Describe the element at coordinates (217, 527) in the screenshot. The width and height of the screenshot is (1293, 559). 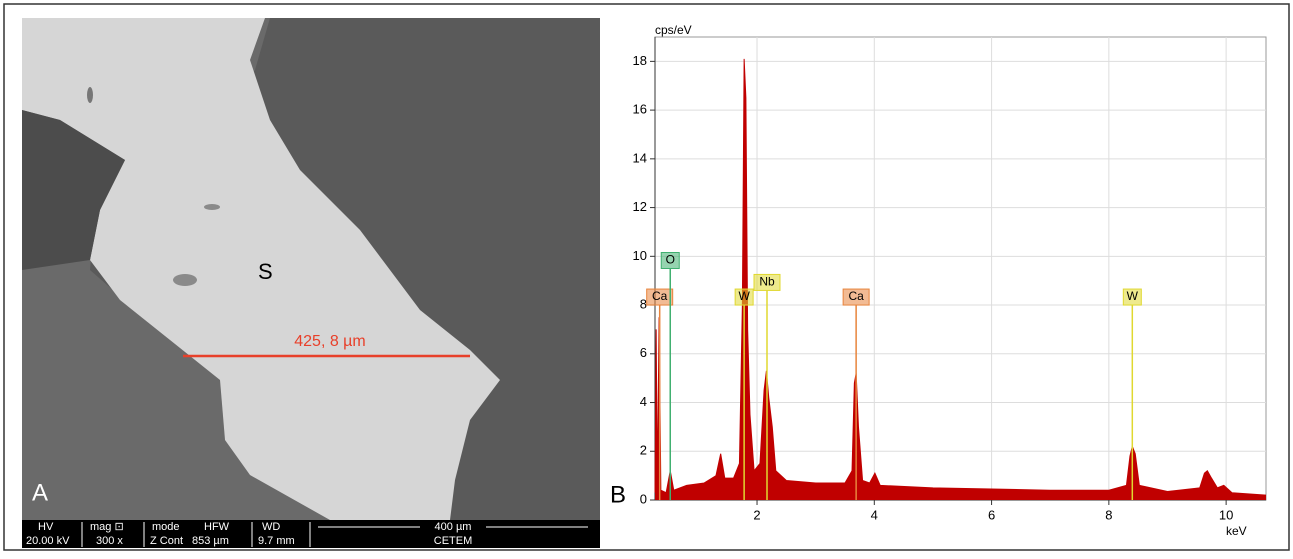
I see `info: HFW` at that location.